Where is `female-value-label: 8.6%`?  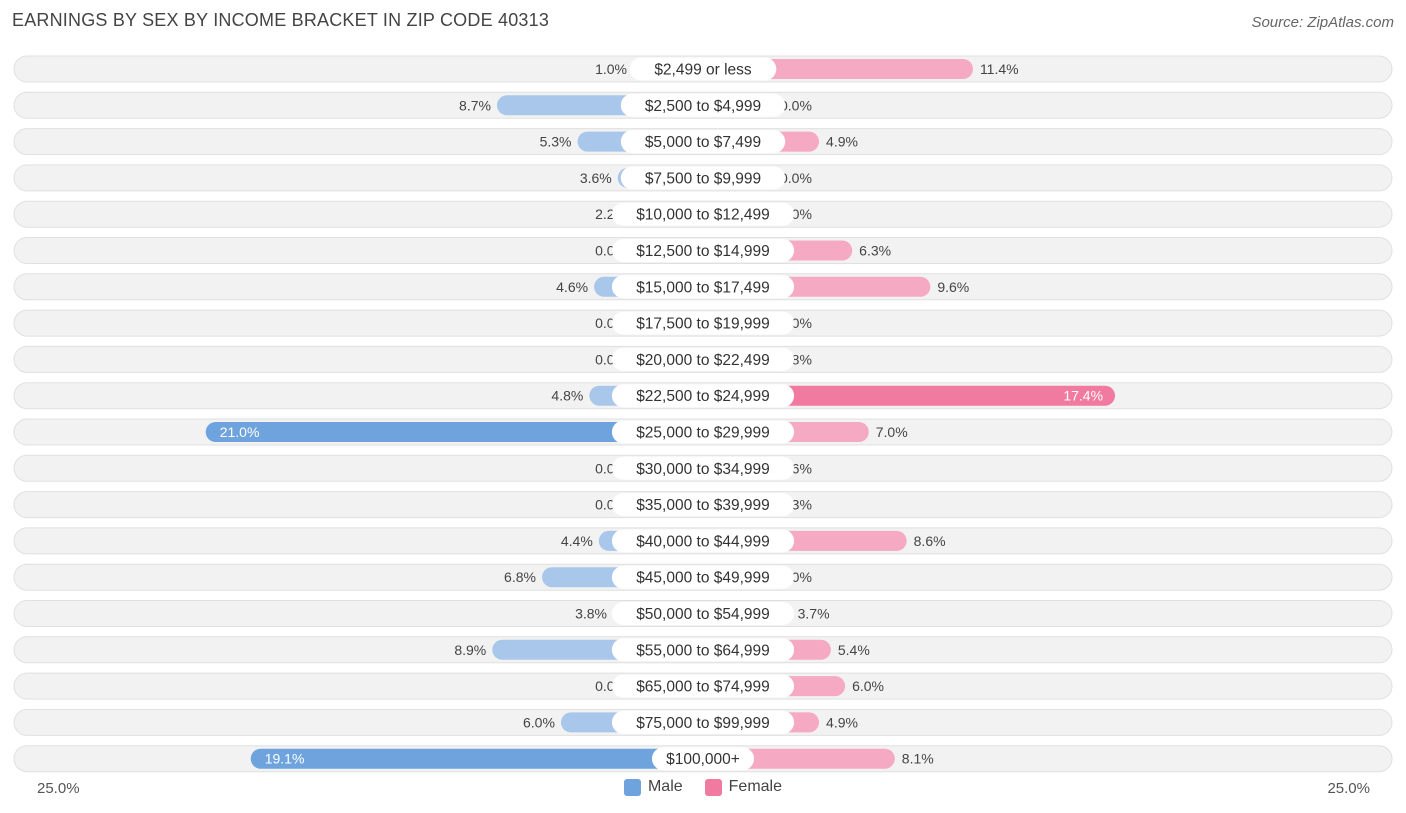 female-value-label: 8.6% is located at coordinates (930, 541).